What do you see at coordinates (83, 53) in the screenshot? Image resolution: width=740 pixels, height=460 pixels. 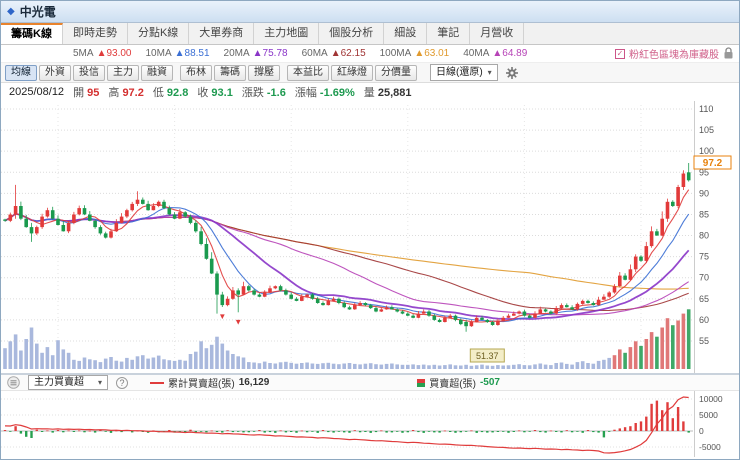 I see `ma-label: 5MA` at bounding box center [83, 53].